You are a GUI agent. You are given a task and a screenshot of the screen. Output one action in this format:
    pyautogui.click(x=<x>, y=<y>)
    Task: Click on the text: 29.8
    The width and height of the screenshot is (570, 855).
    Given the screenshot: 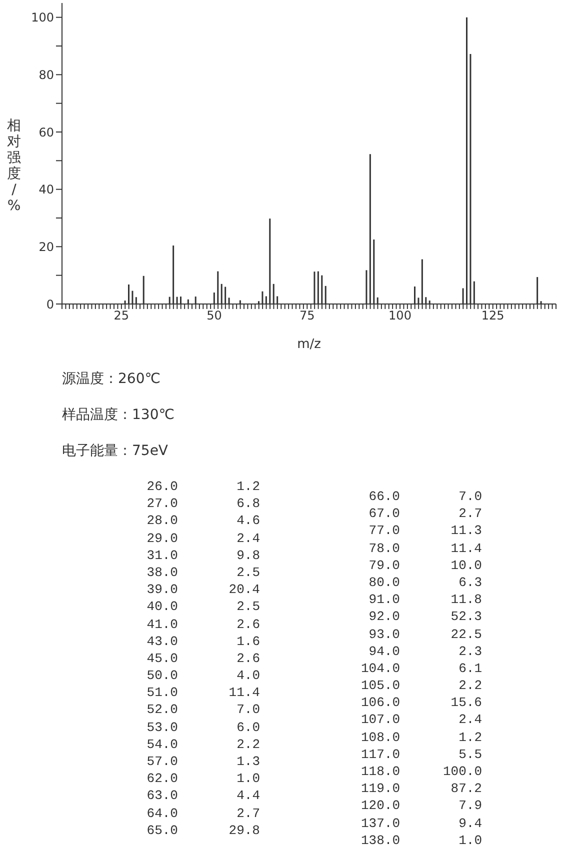 What is the action you would take?
    pyautogui.click(x=244, y=830)
    